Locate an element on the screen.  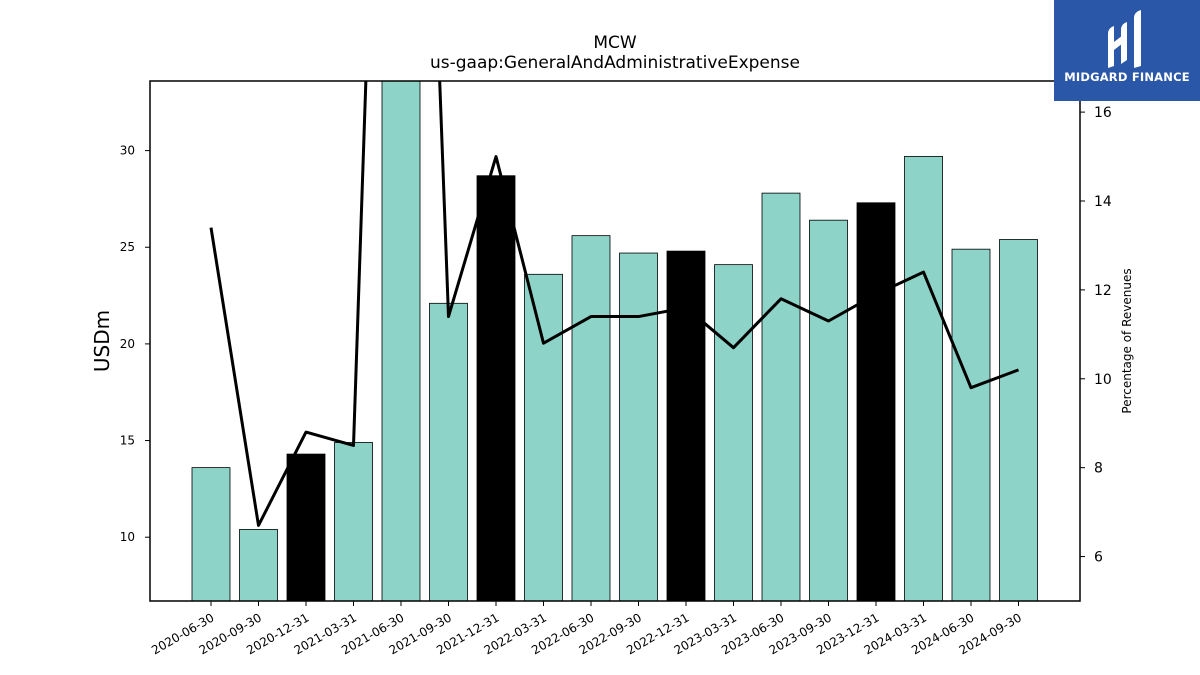
y-right-tick-label-10: 10 is located at coordinates (1103, 380).